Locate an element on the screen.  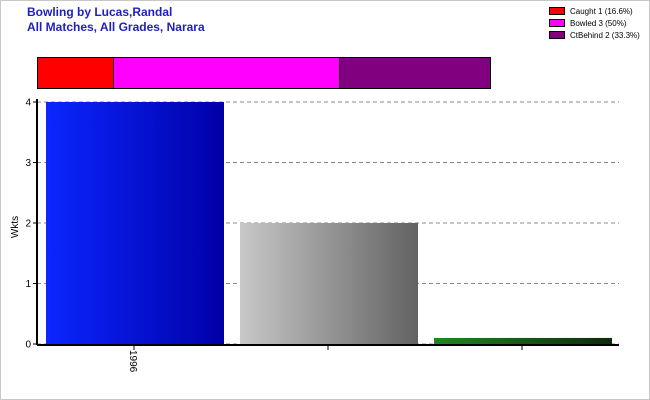
y-tick-label: 4 is located at coordinates (28, 103).